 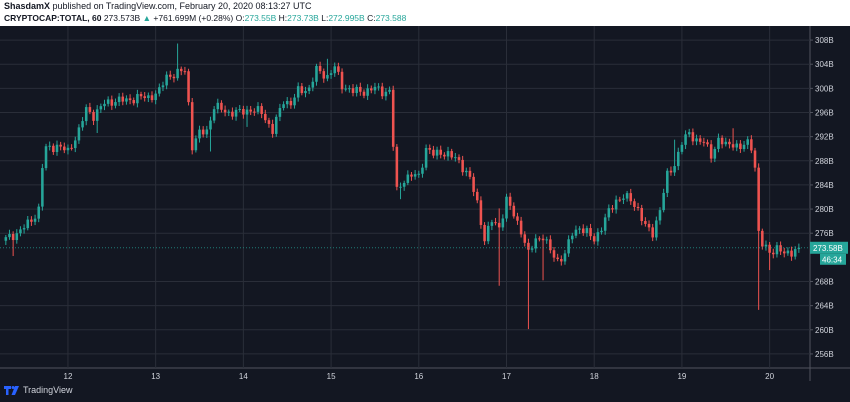 I want to click on high-label: H:, so click(x=283, y=18).